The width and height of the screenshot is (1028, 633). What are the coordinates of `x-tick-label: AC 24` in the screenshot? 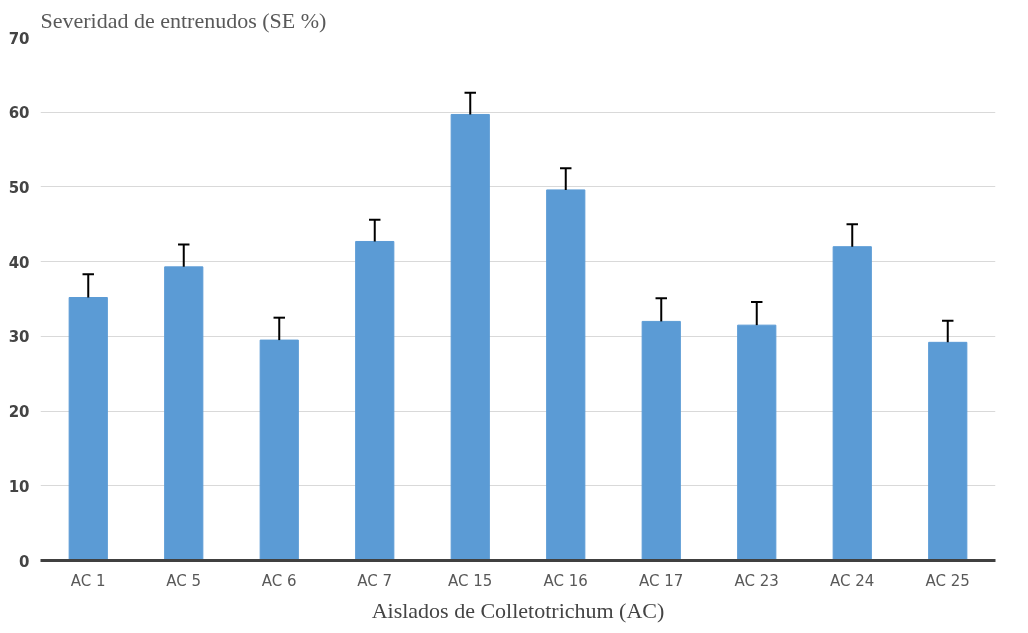 It's located at (852, 580).